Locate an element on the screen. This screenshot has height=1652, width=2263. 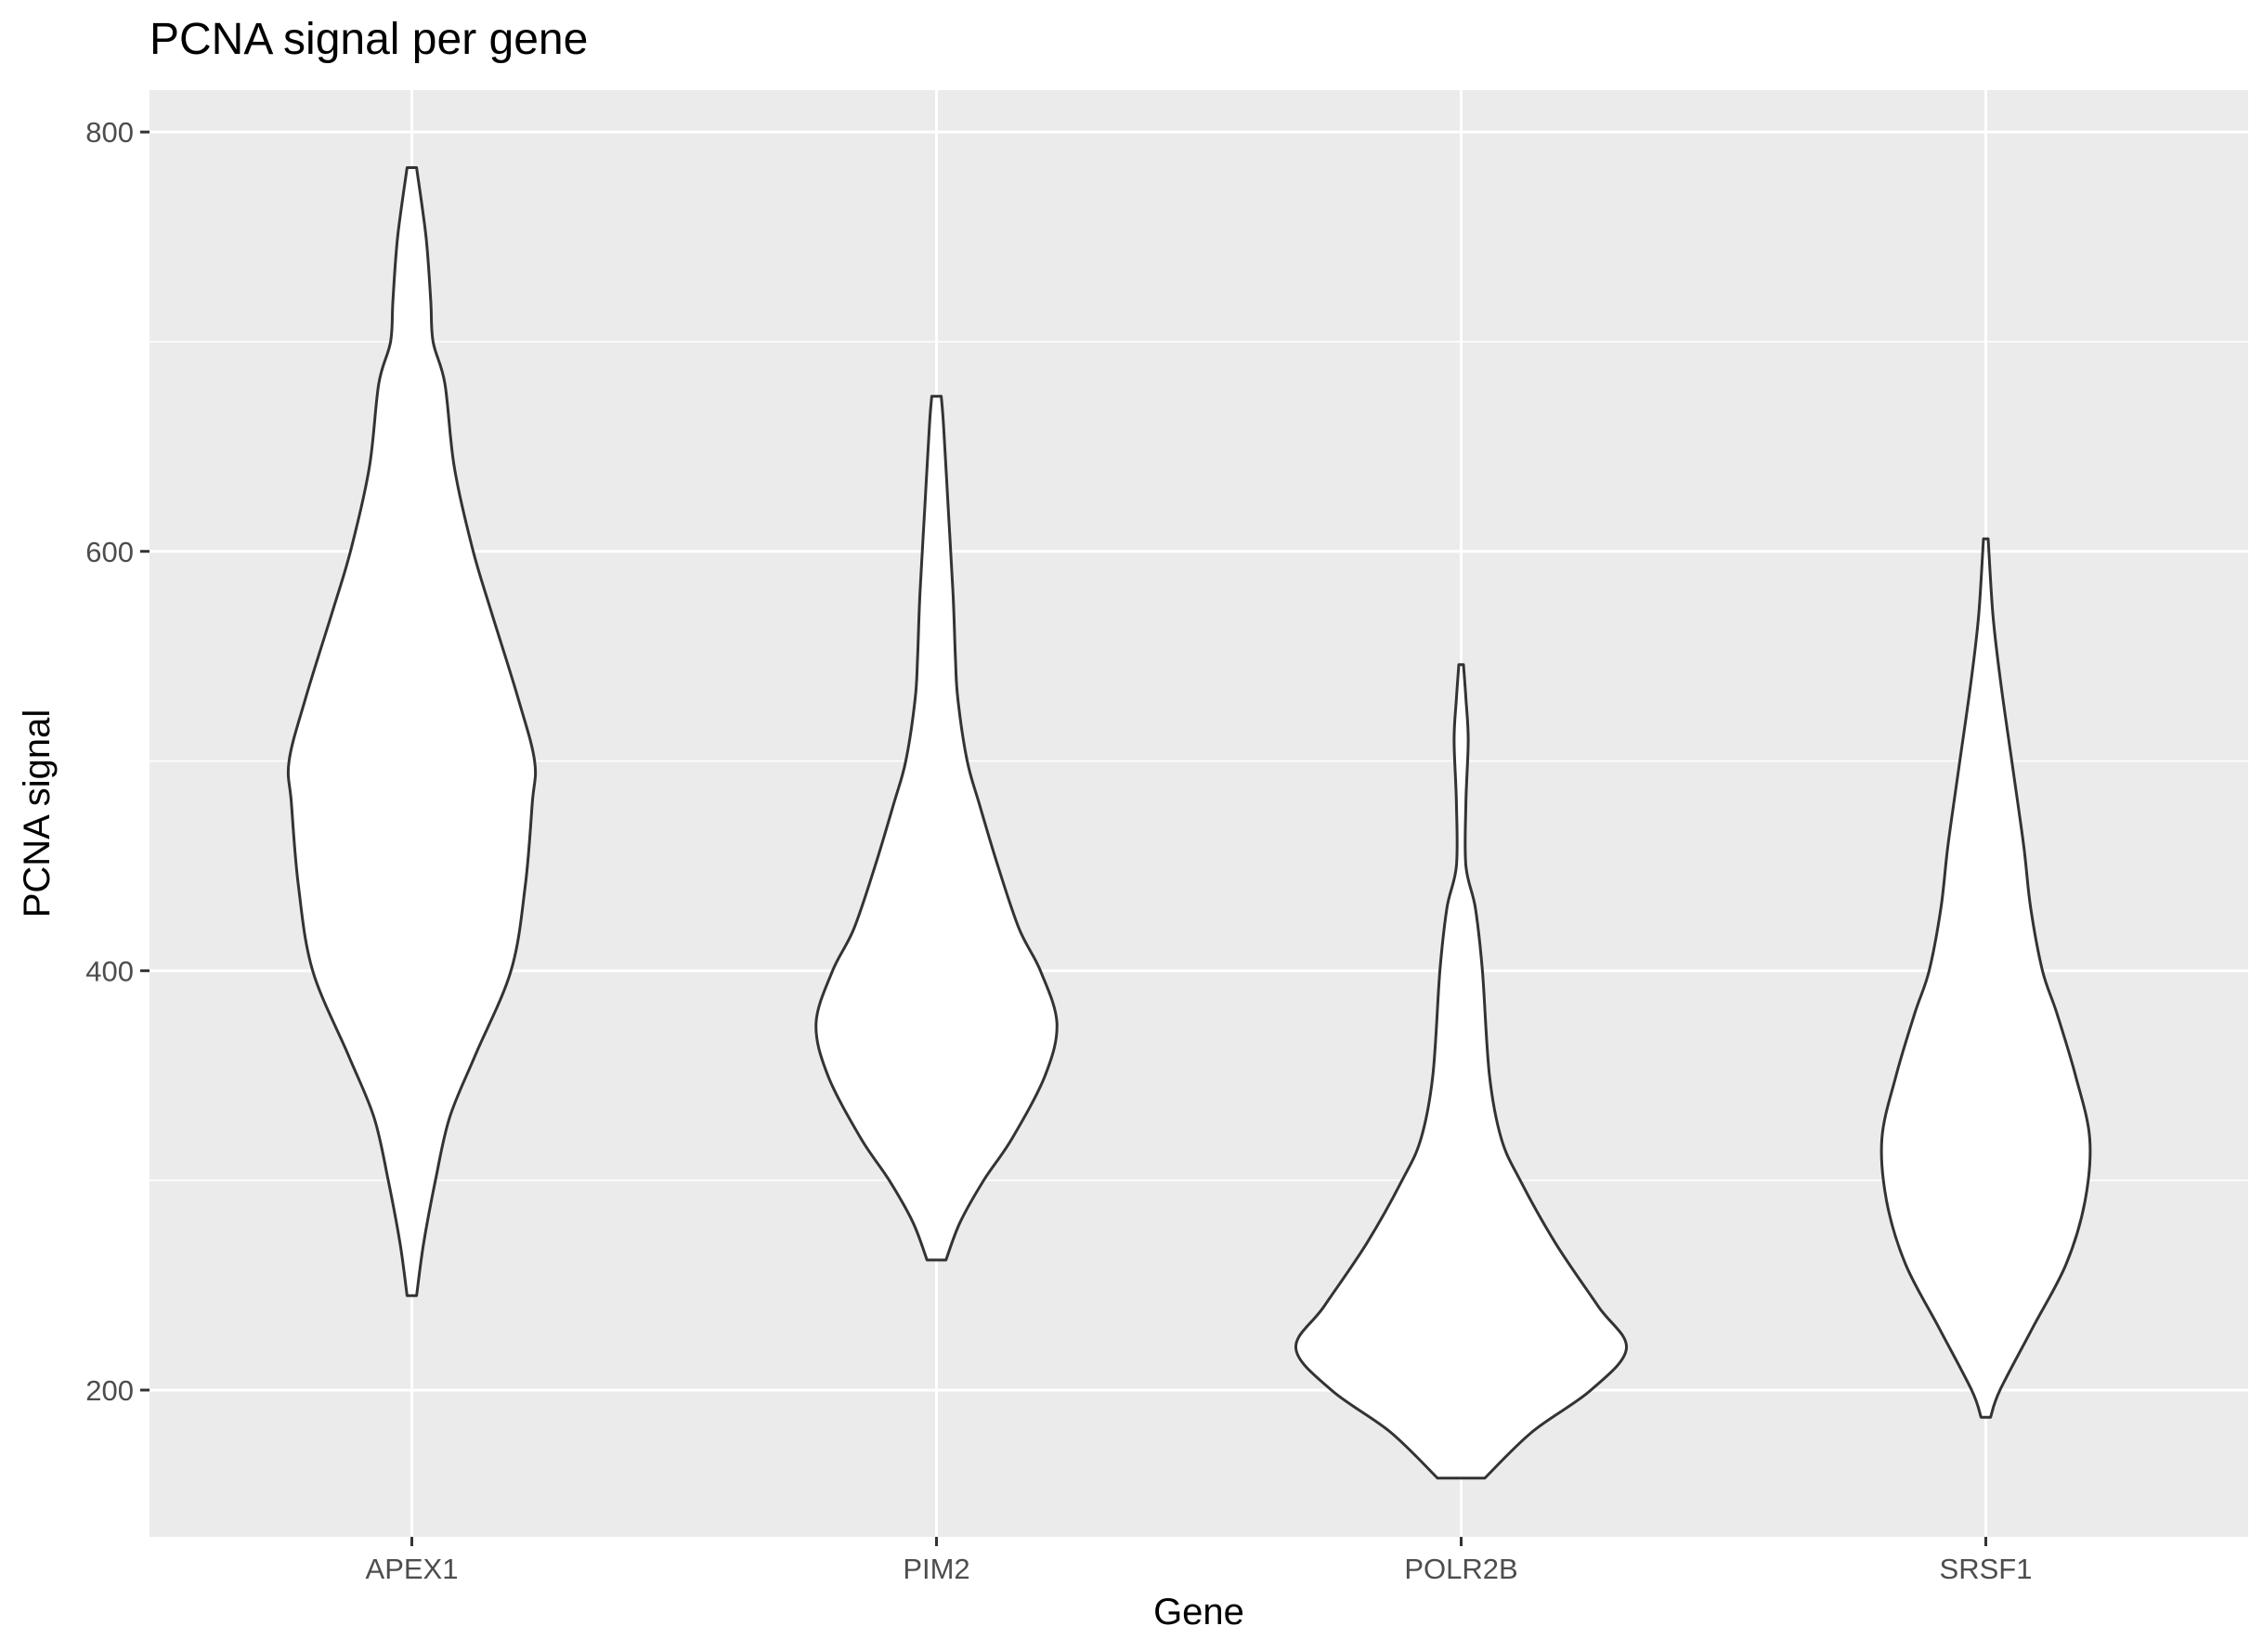
x-tick-label: SRSF1 is located at coordinates (1986, 1569).